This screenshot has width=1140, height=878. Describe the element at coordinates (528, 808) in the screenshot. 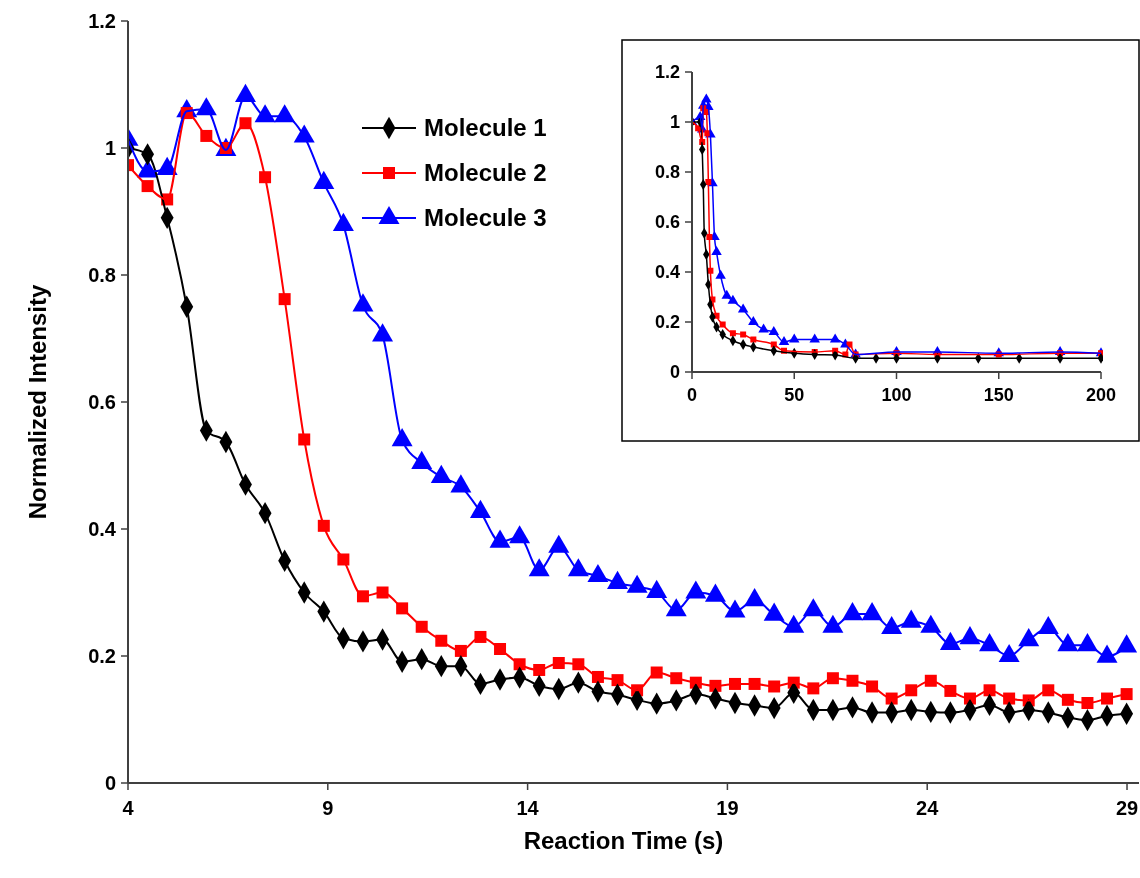

I see `x-tick-label: 14` at that location.